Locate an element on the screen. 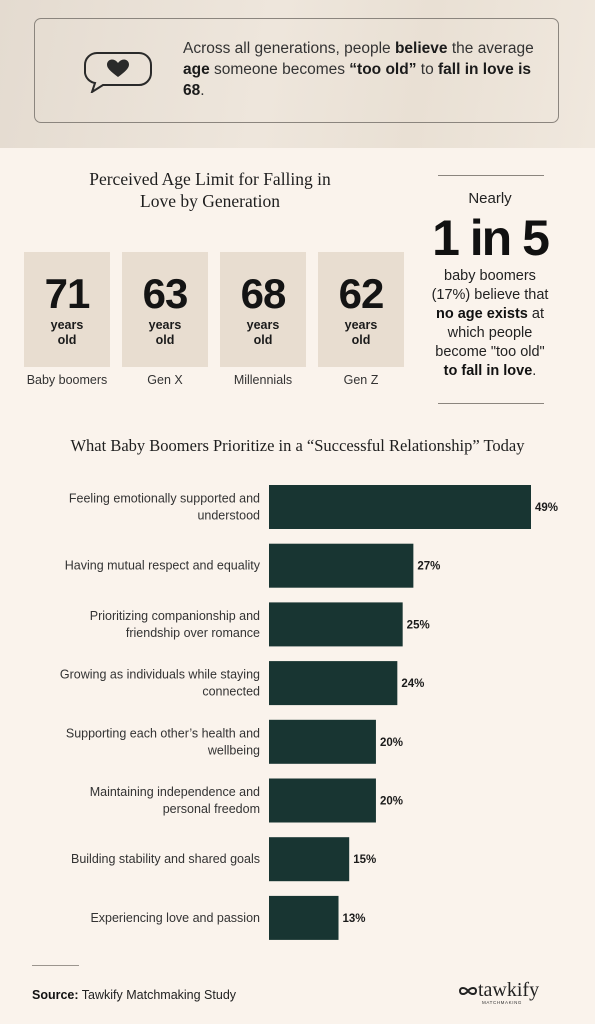 The height and width of the screenshot is (1024, 595). stat-card-baby-boomers: 71 years old is located at coordinates (67, 309).